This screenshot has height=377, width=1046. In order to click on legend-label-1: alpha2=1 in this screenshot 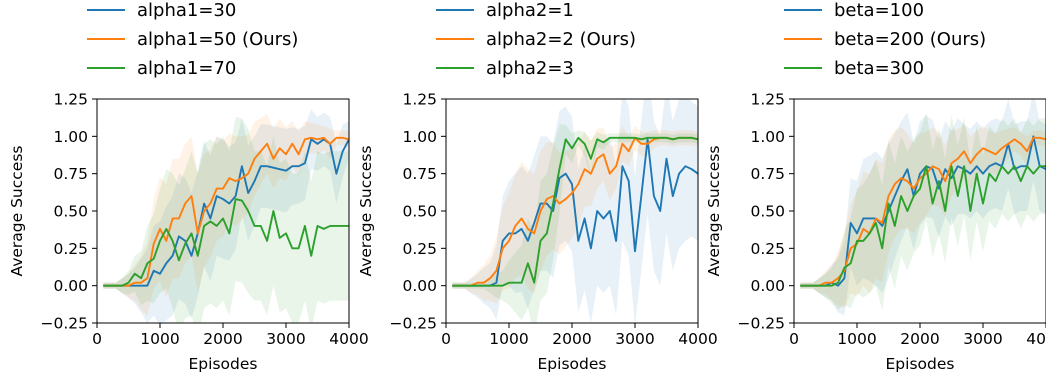, I will do `click(530, 10)`.